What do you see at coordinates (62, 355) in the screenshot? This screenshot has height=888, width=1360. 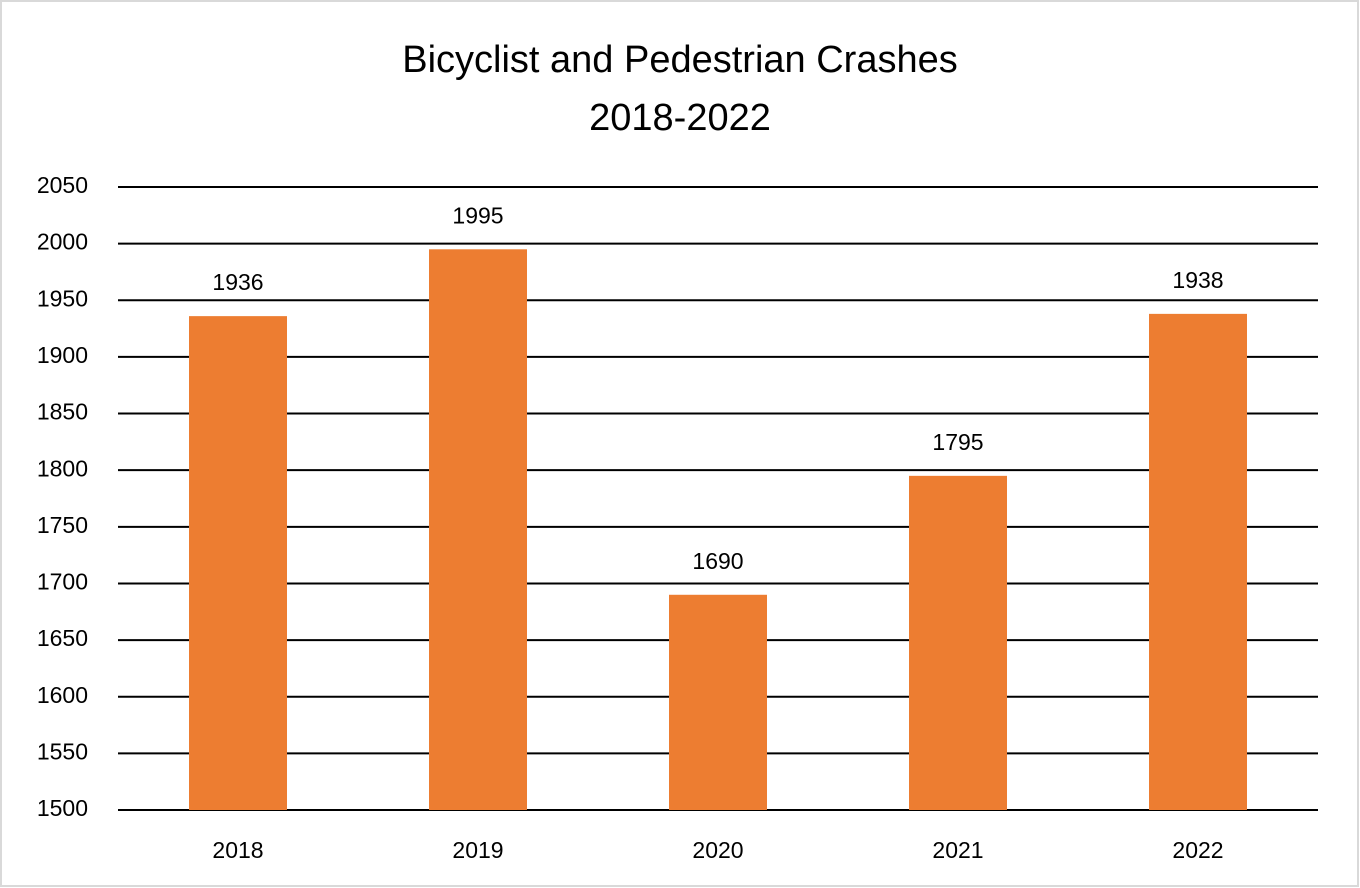 I see `y-tick-label: 1900` at bounding box center [62, 355].